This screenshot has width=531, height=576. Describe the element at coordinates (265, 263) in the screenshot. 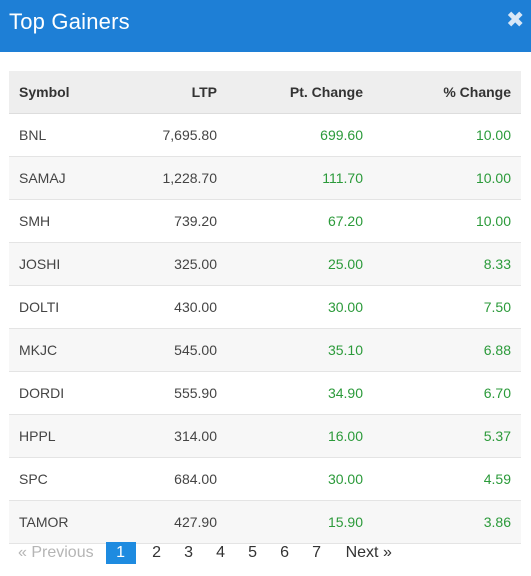

I see `table-row: JOSHI 325.00 25.00 8.33` at that location.